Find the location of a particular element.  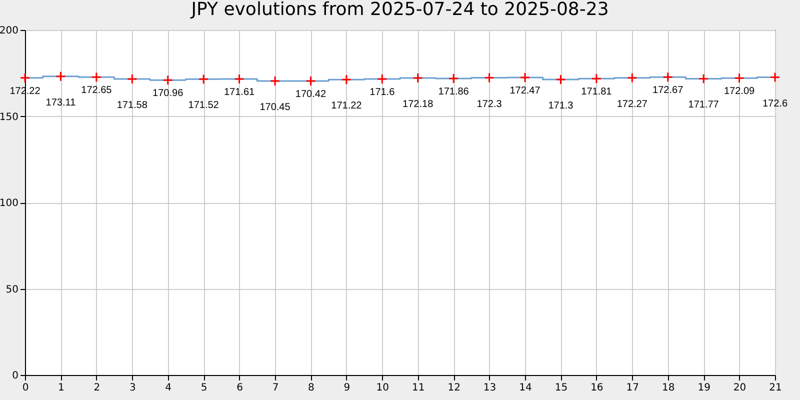

data-label: 170.42 is located at coordinates (310, 94).